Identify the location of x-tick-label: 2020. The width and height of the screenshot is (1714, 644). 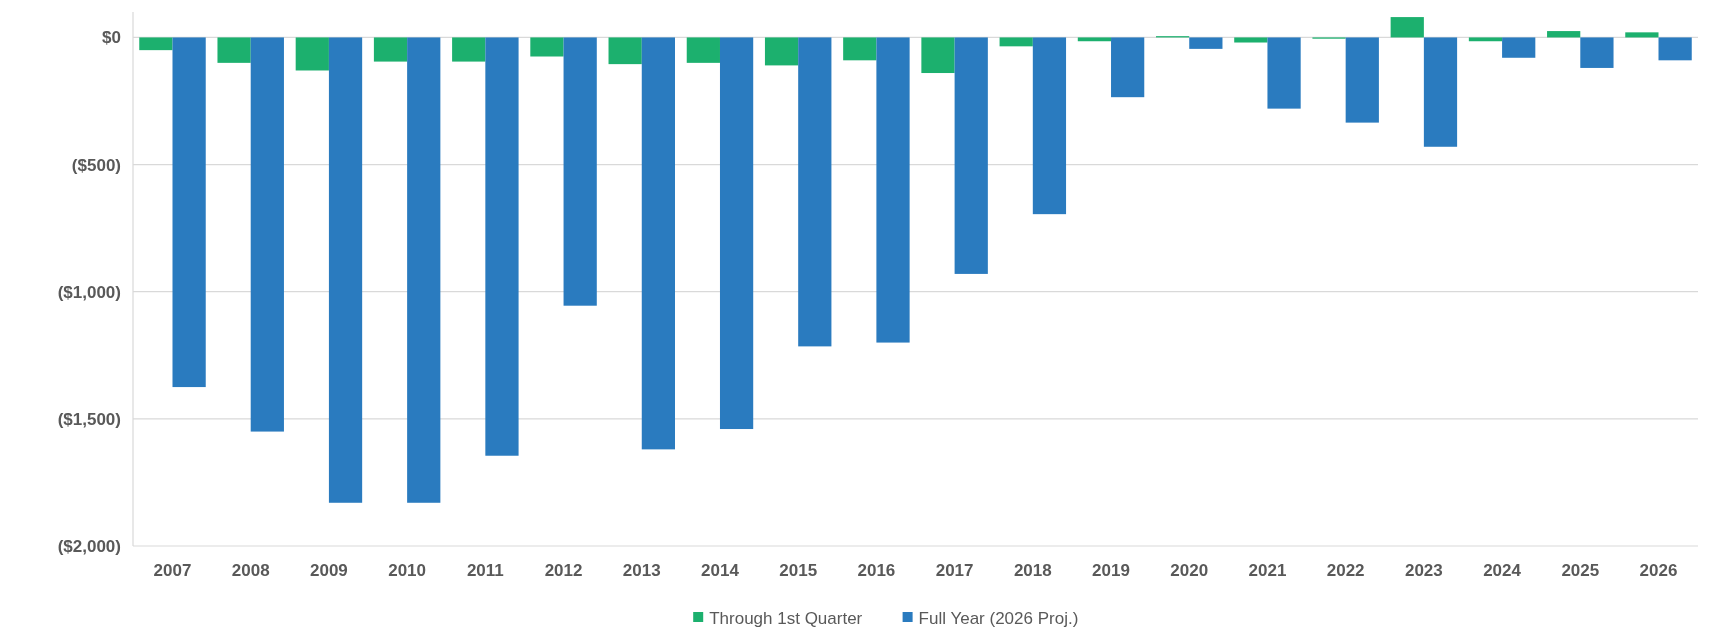
(1189, 570).